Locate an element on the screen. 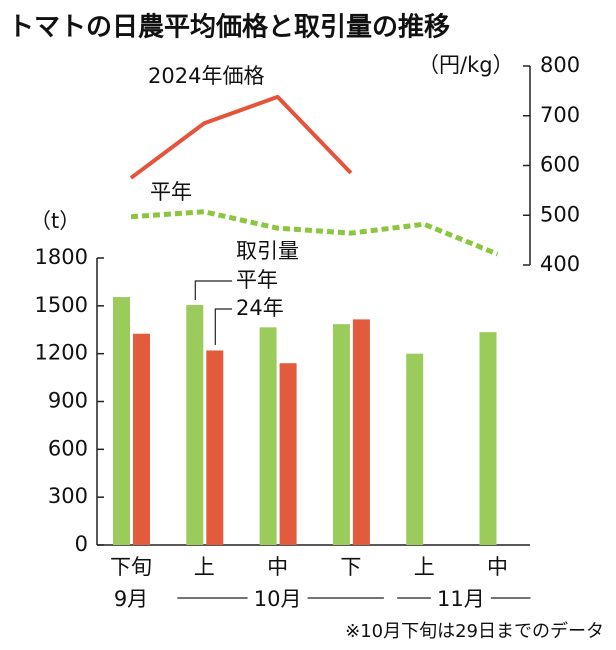 The height and width of the screenshot is (650, 616). y-tick-label: 1200 is located at coordinates (61, 353).